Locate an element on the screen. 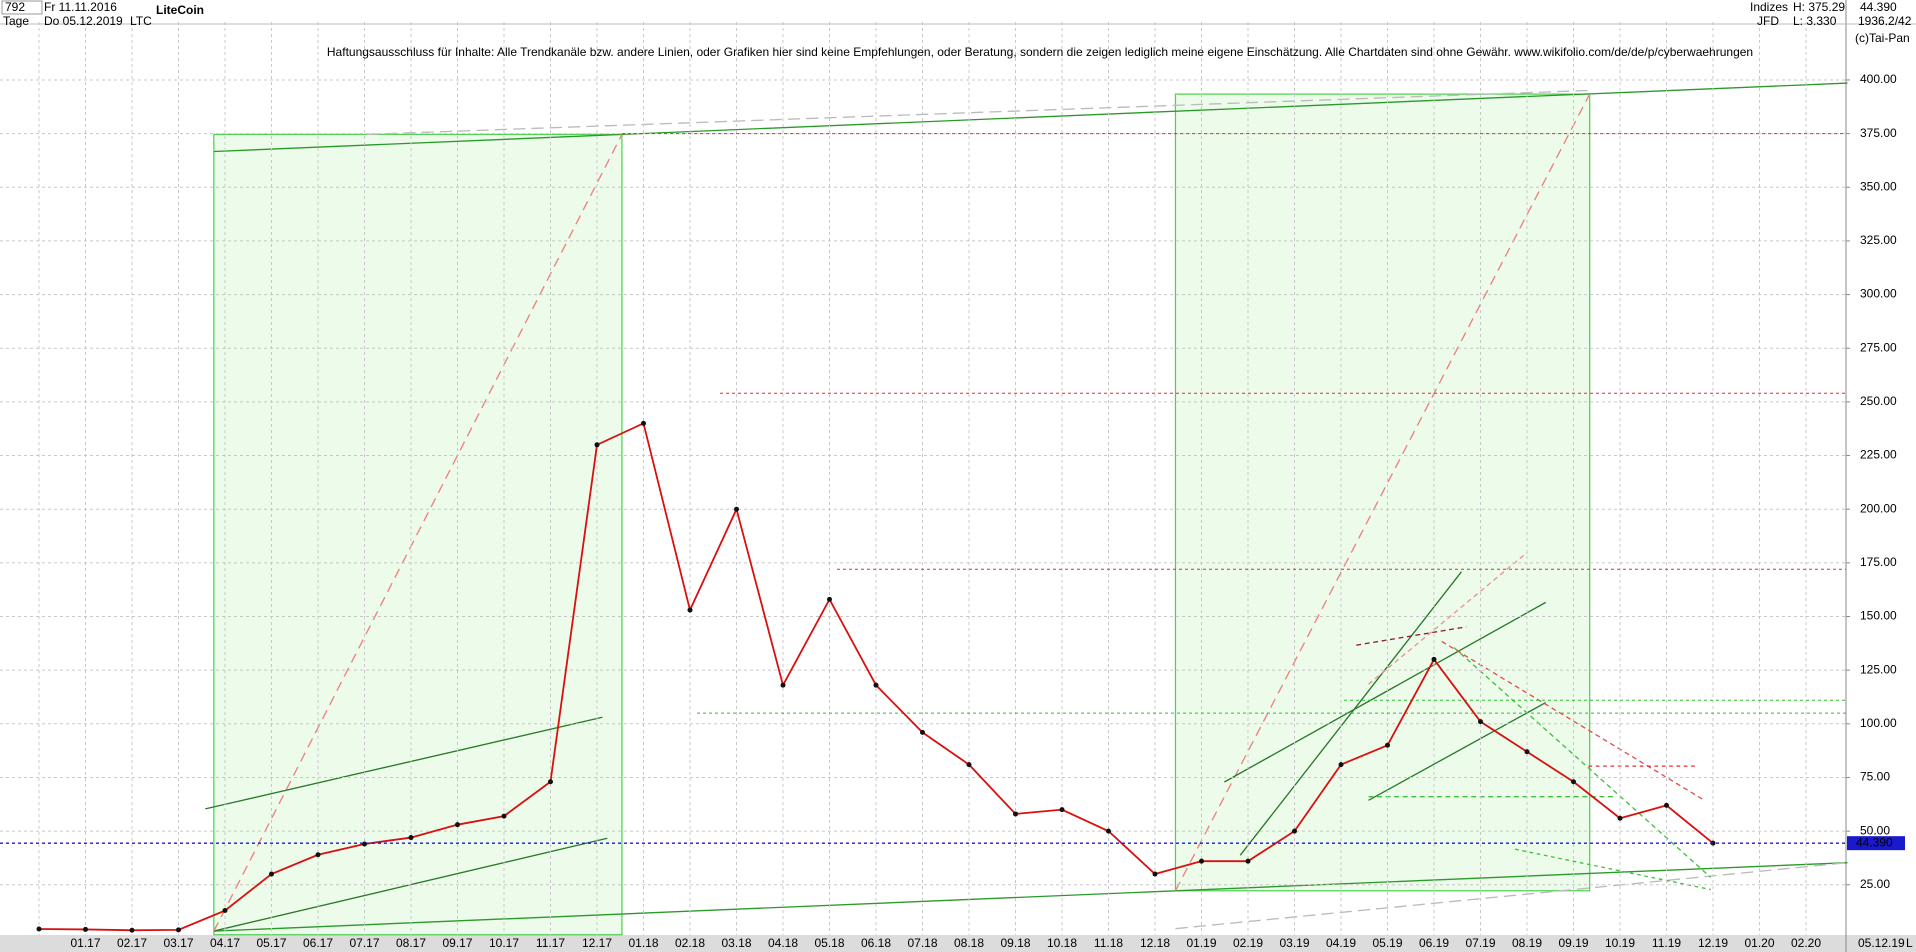  y-tick-label: 175.00 is located at coordinates (1878, 562).